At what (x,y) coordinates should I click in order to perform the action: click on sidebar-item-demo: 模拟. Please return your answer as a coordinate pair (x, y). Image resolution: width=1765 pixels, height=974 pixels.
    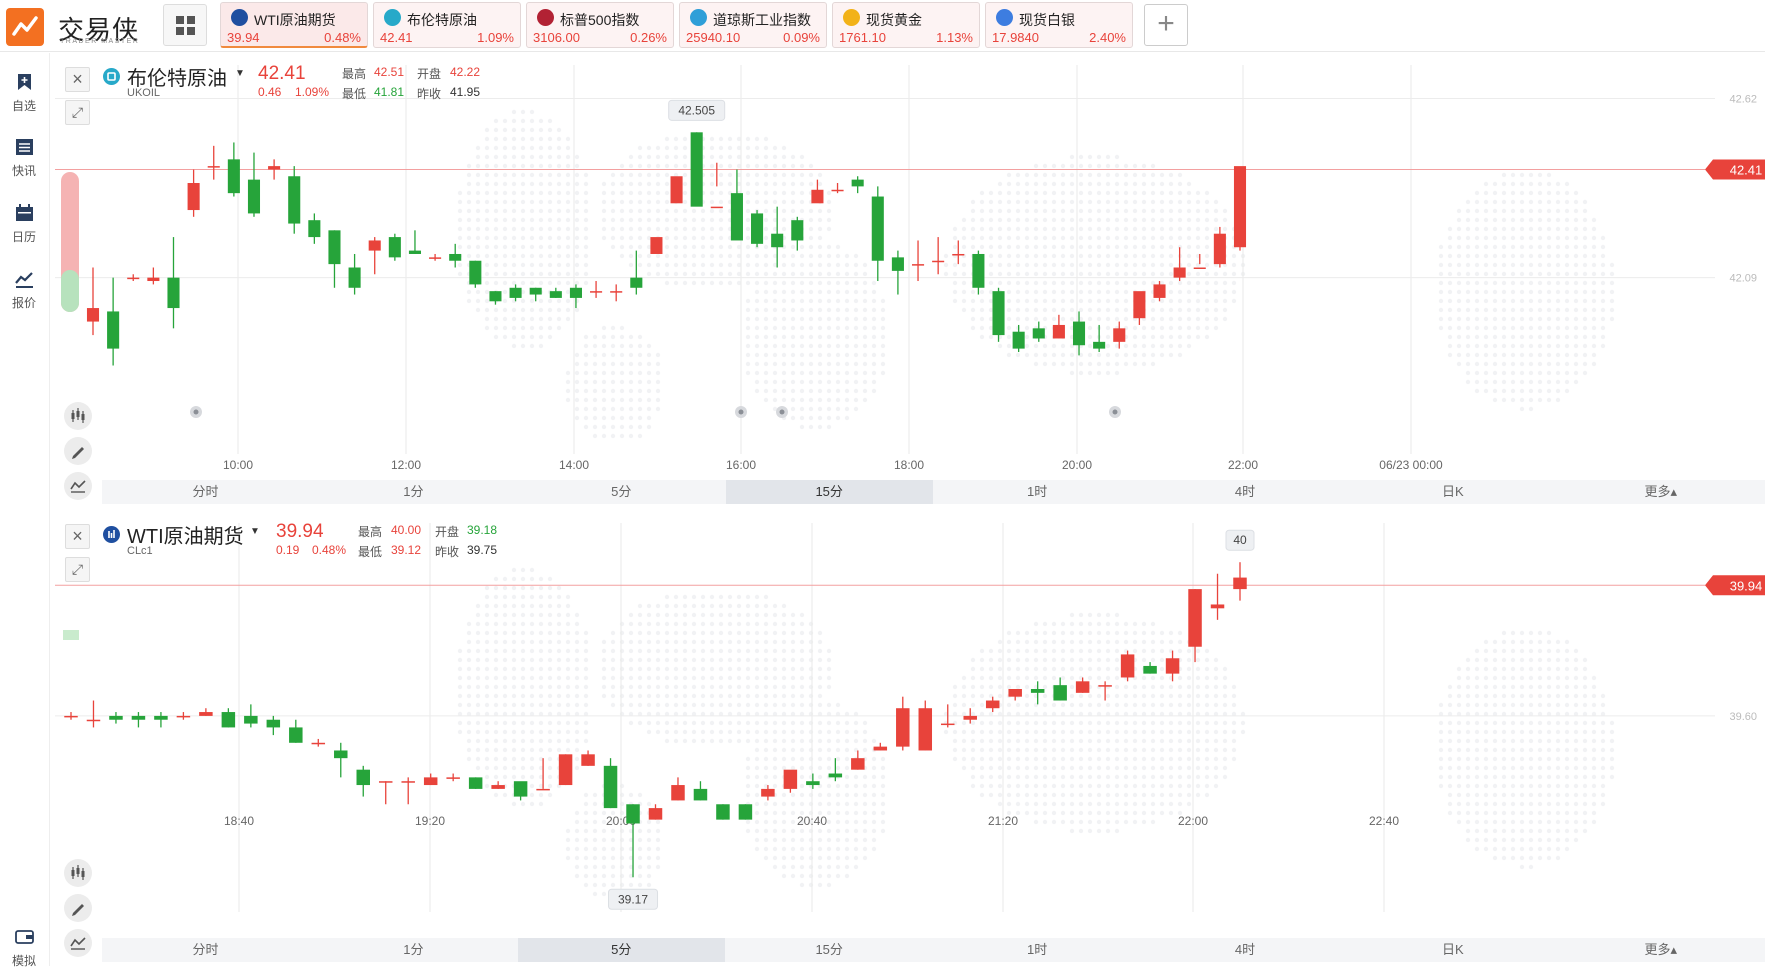
    Looking at the image, I should click on (25, 946).